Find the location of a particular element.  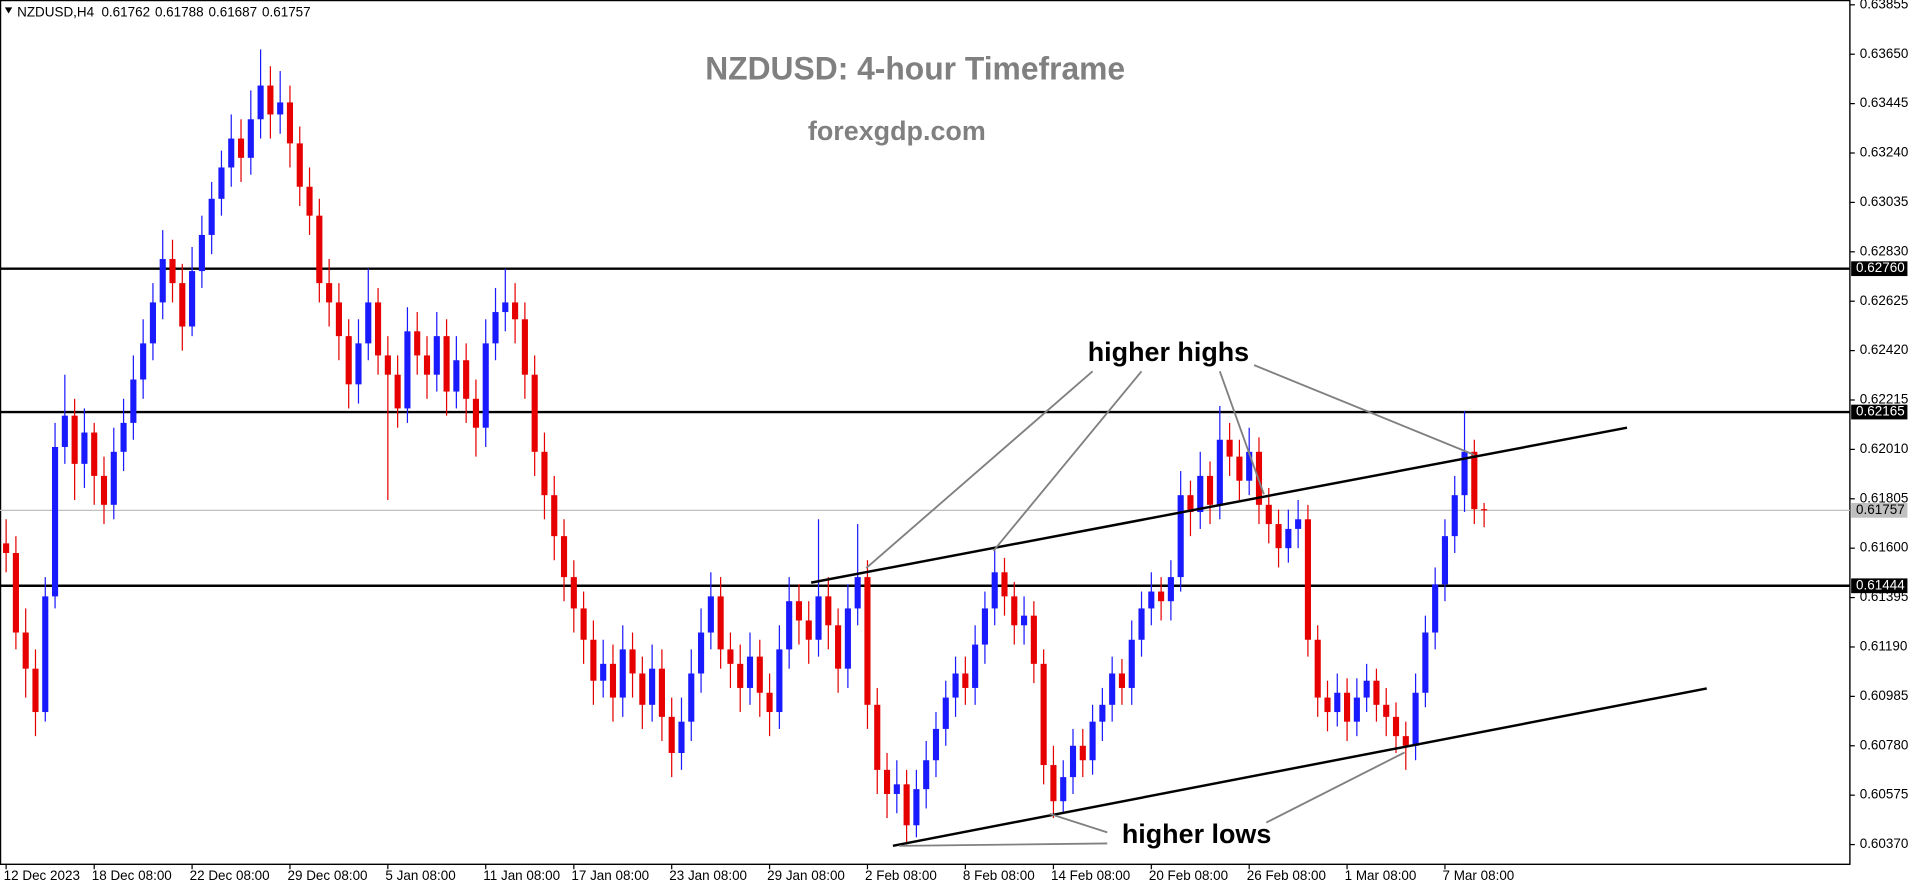

y-tick-label: 0.61805 is located at coordinates (1884, 497).